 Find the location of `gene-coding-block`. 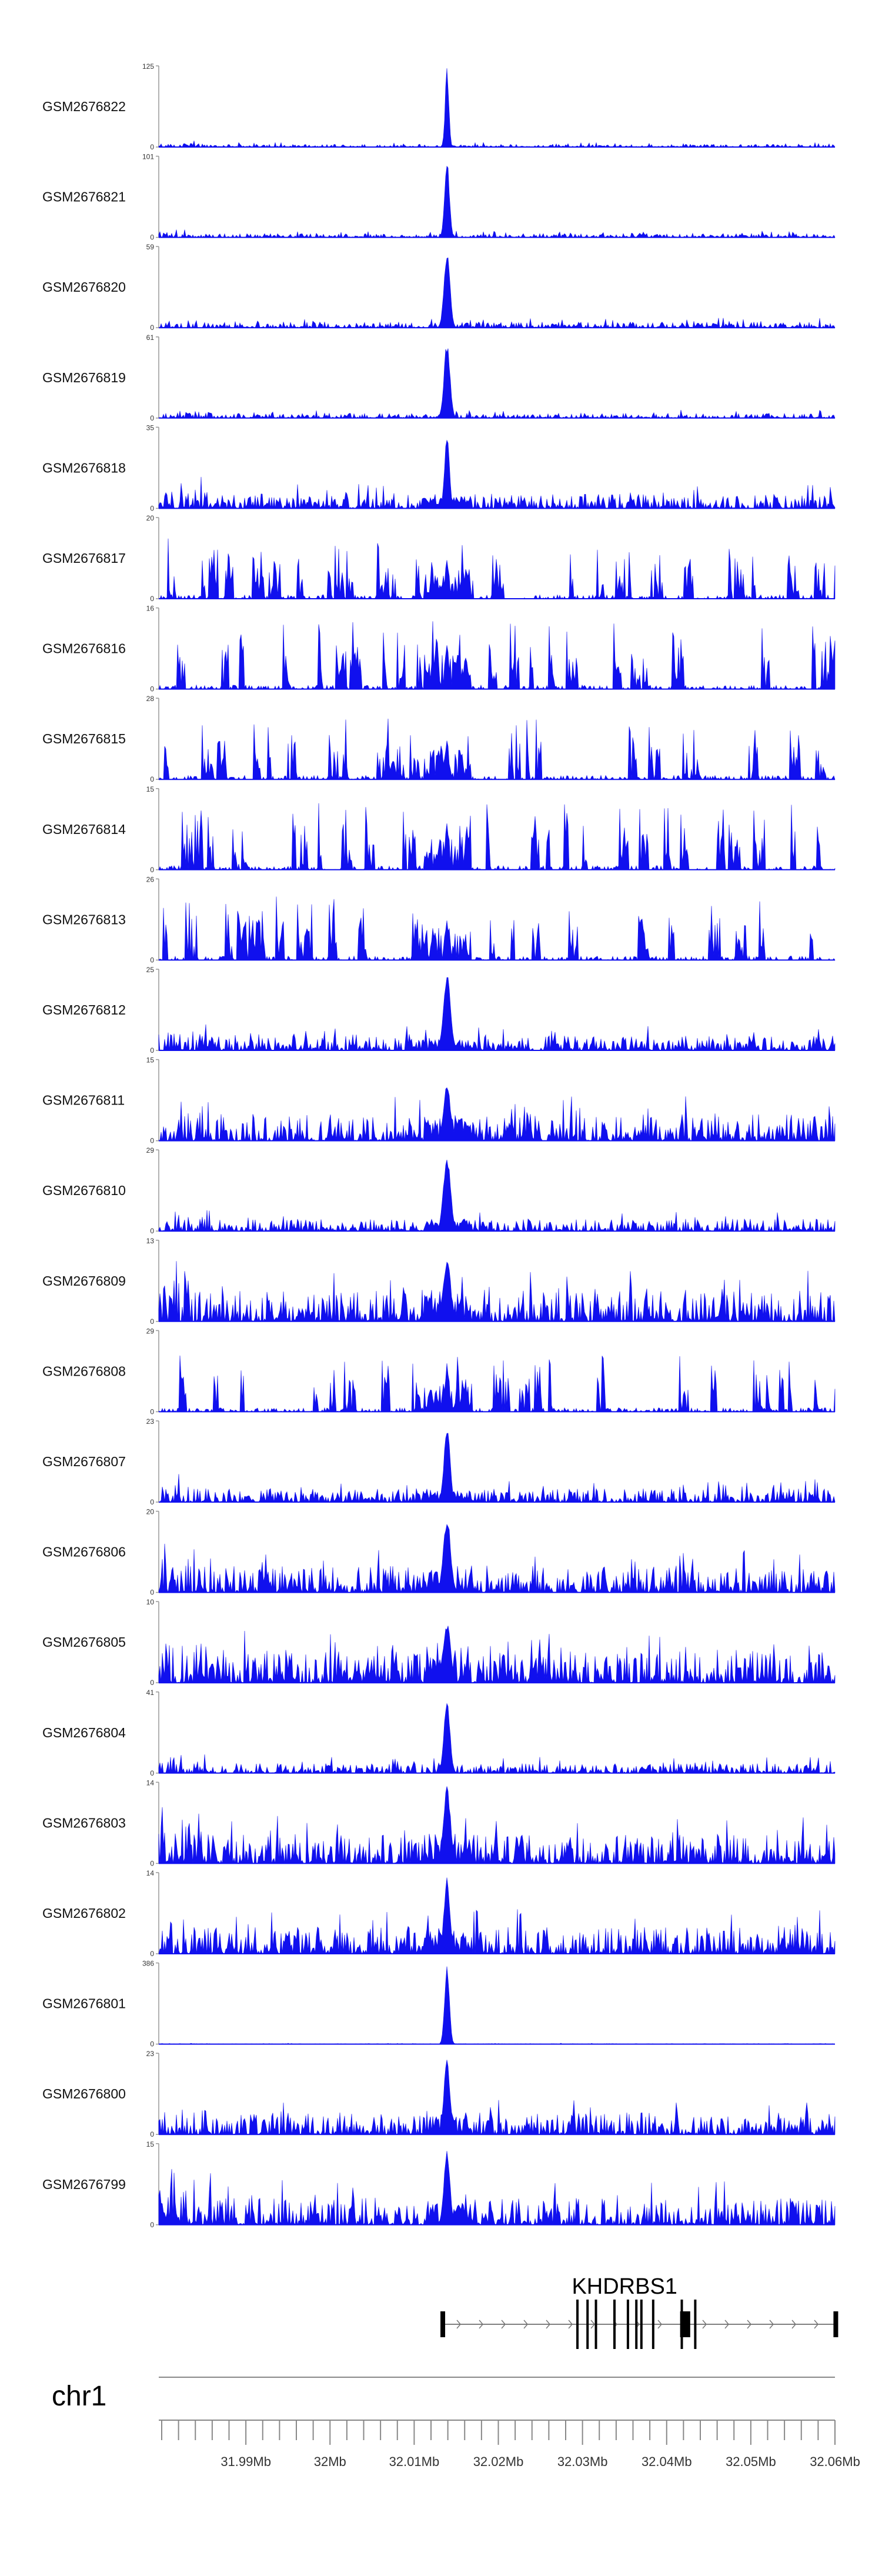

gene-coding-block is located at coordinates (685, 2324).